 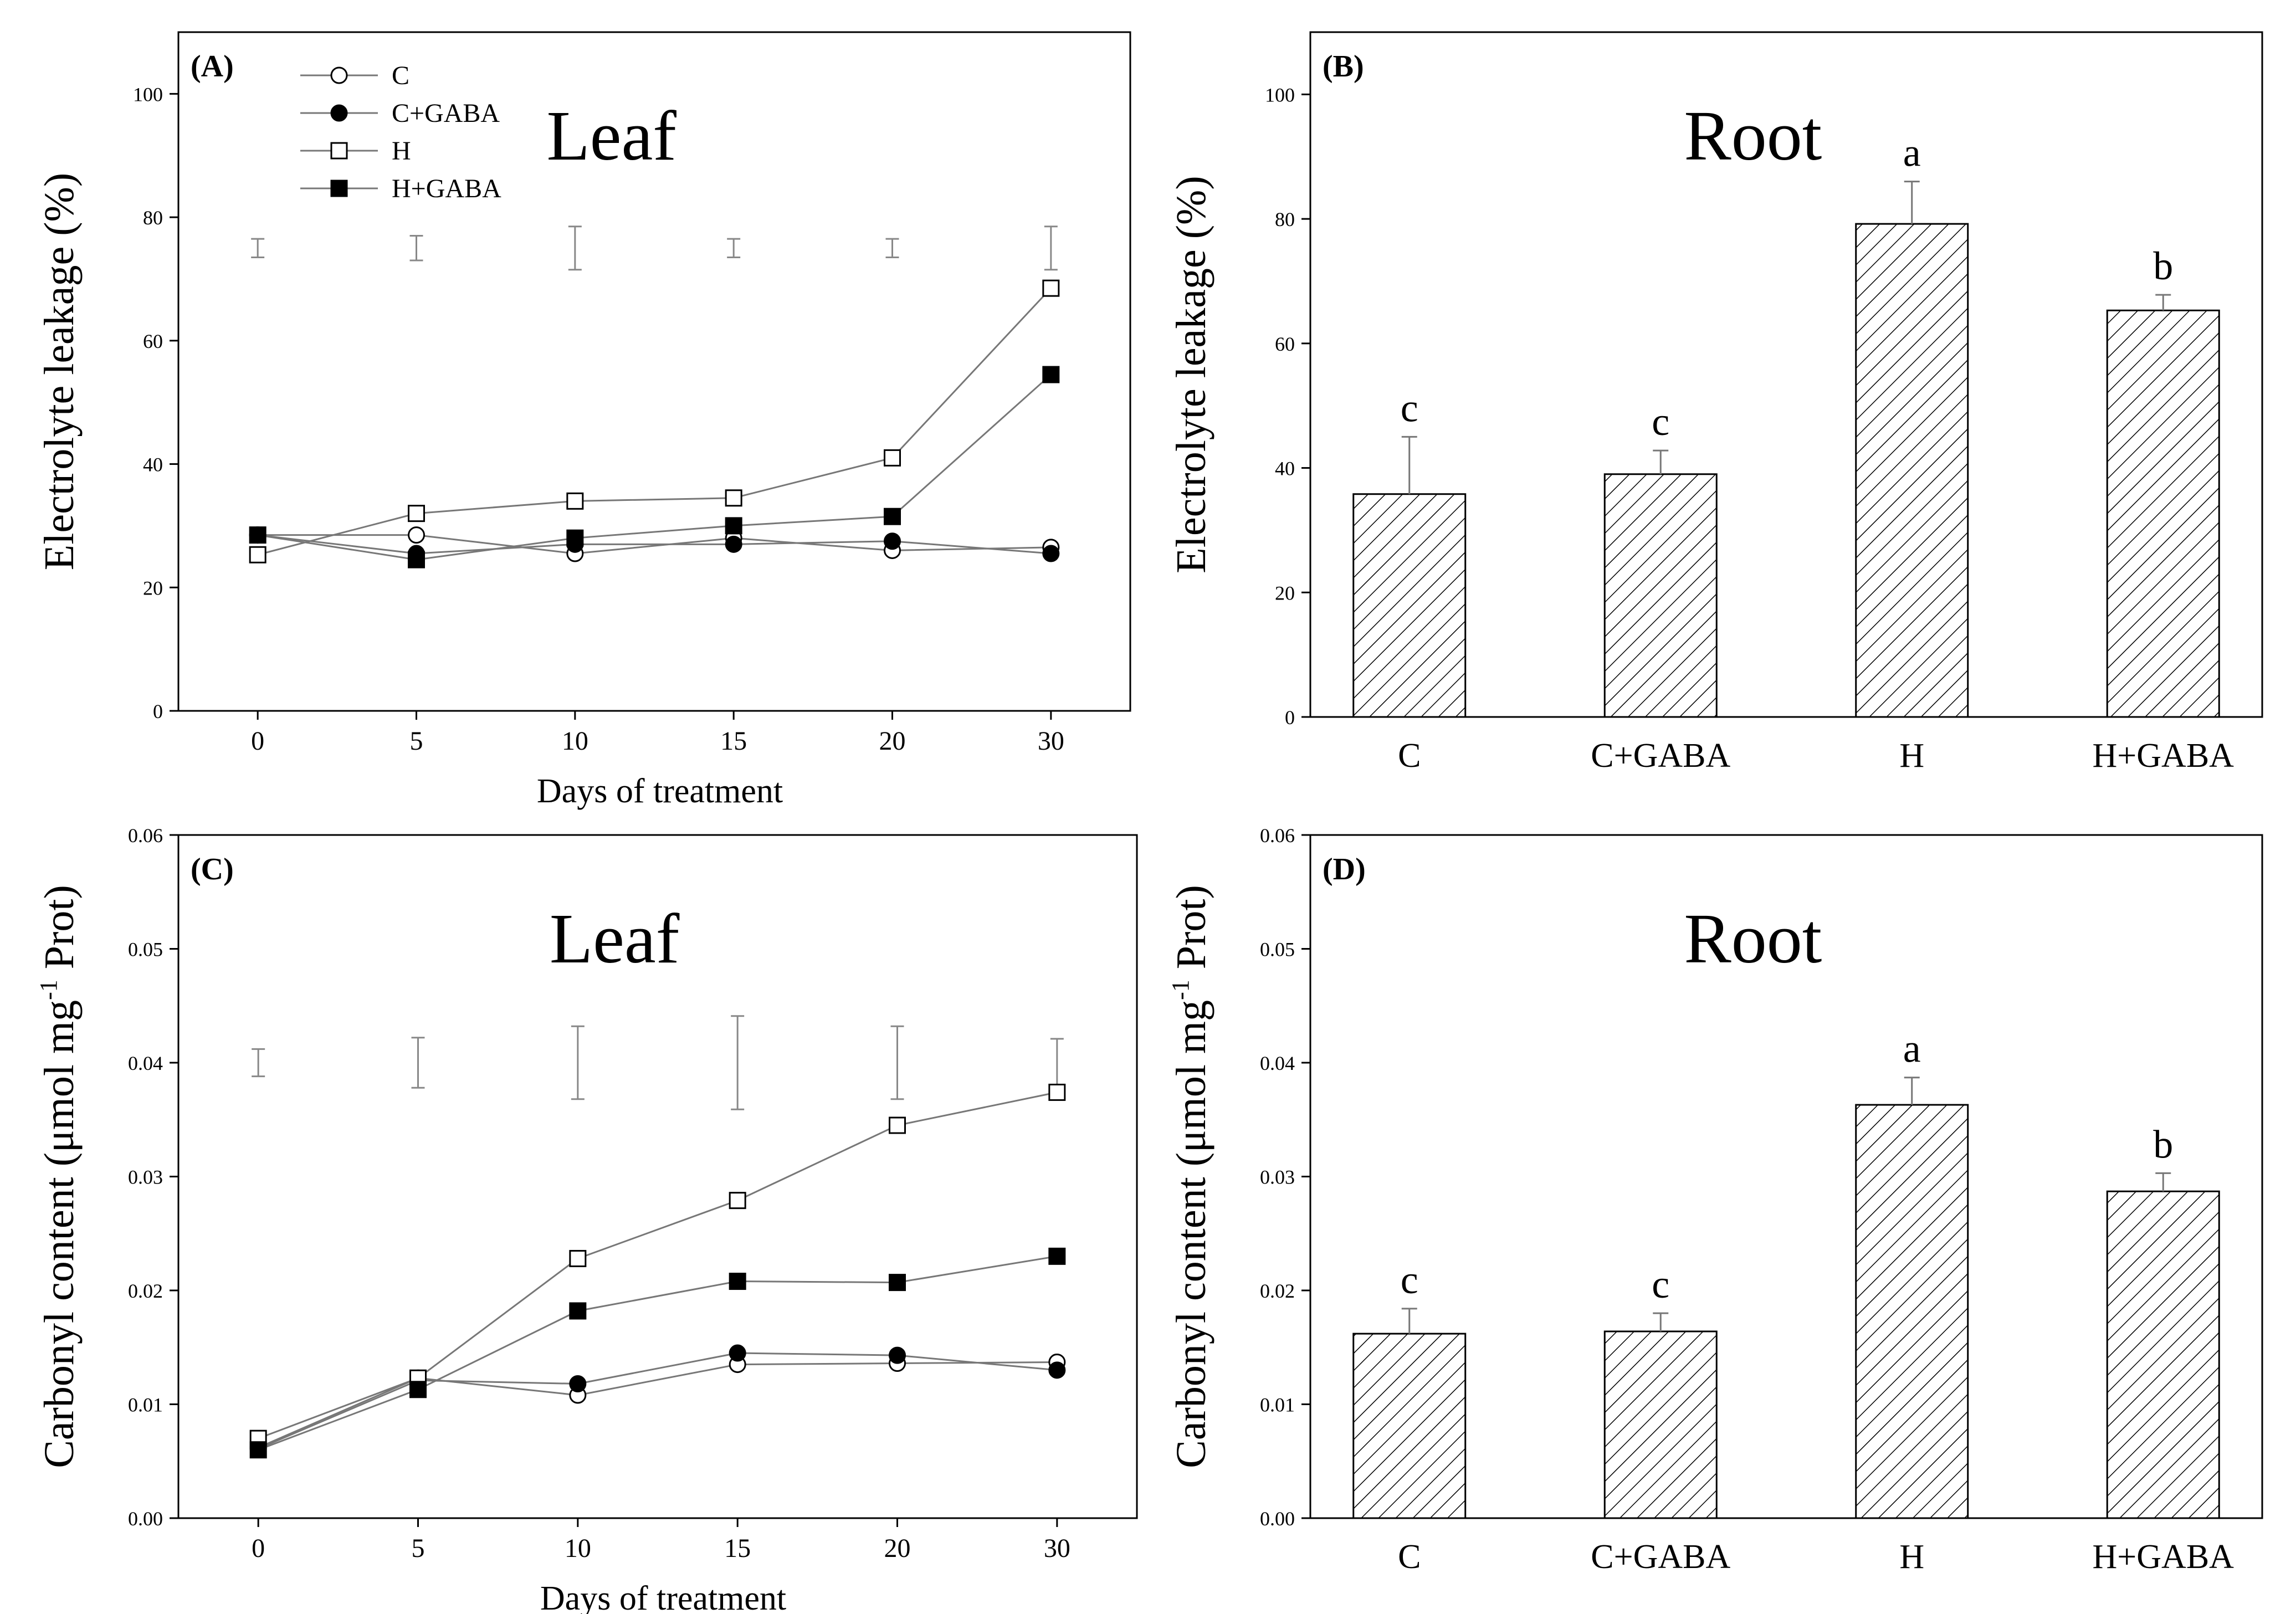 What do you see at coordinates (1911, 1557) in the screenshot?
I see `x-category-label: H` at bounding box center [1911, 1557].